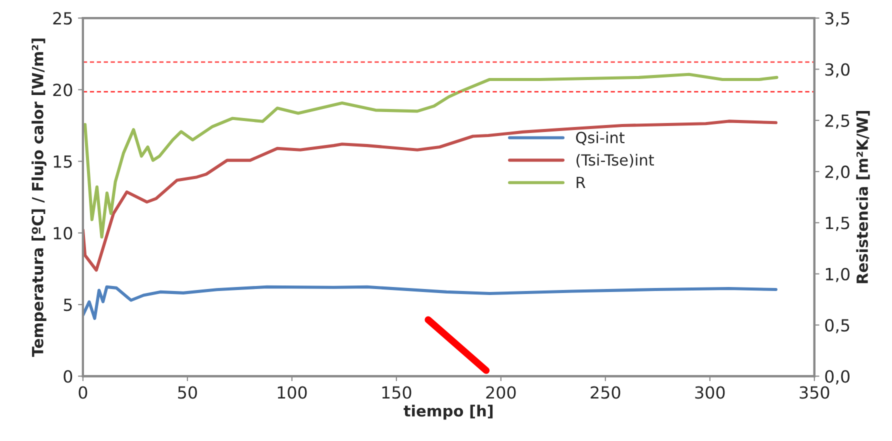 Image resolution: width=892 pixels, height=441 pixels. I want to click on y-tick-label: 5, so click(68, 305).